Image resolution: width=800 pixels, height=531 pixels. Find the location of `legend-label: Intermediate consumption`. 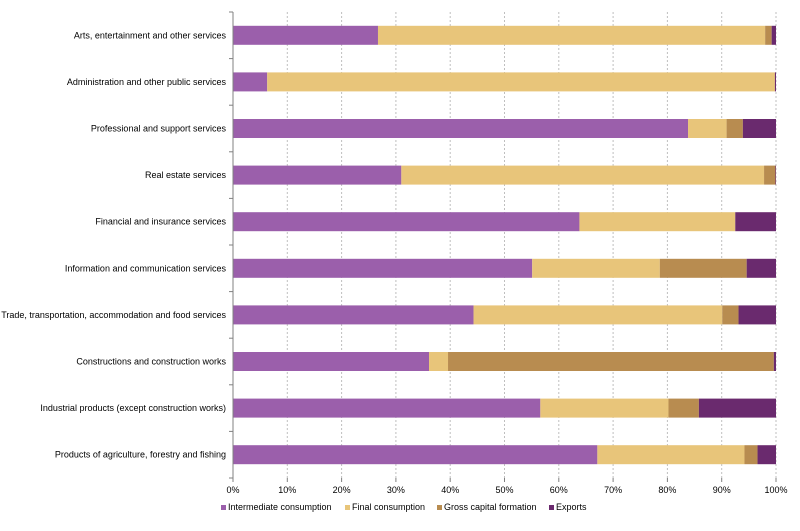

legend-label: Intermediate consumption is located at coordinates (280, 507).